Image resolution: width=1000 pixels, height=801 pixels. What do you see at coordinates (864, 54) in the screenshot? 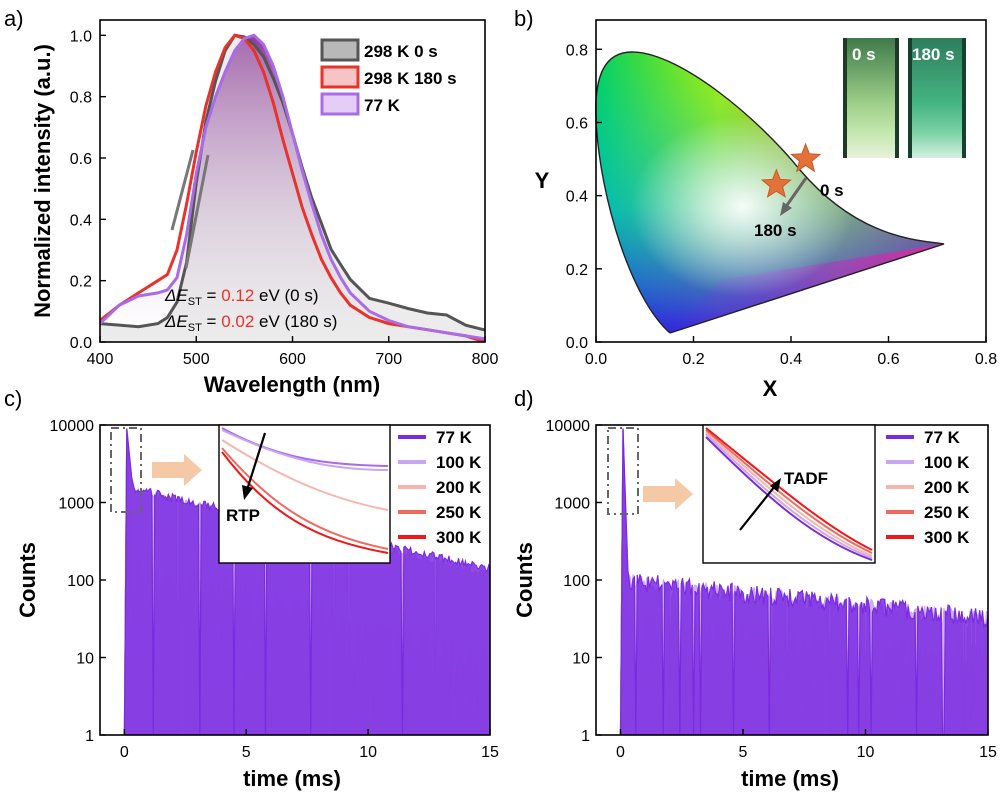
I see `inset-photo-label: 0 s` at bounding box center [864, 54].